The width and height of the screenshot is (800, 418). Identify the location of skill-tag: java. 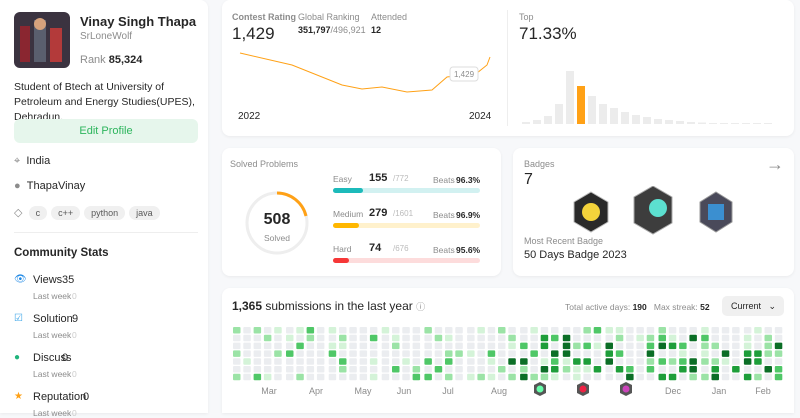
(144, 213).